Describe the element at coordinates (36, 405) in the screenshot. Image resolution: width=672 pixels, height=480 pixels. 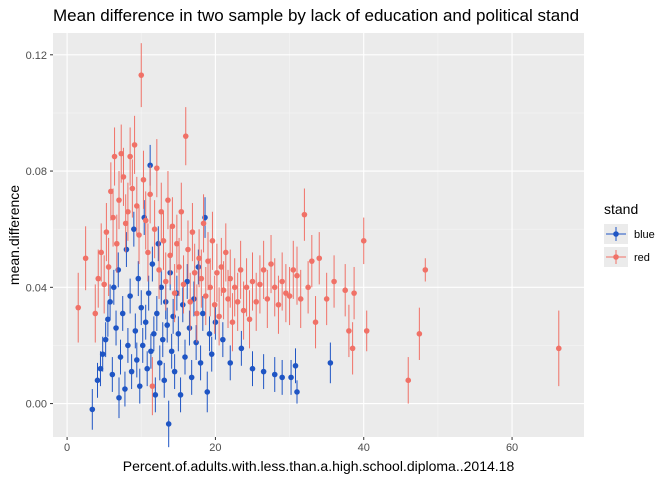
I see `y-tick-label: 0.00` at that location.